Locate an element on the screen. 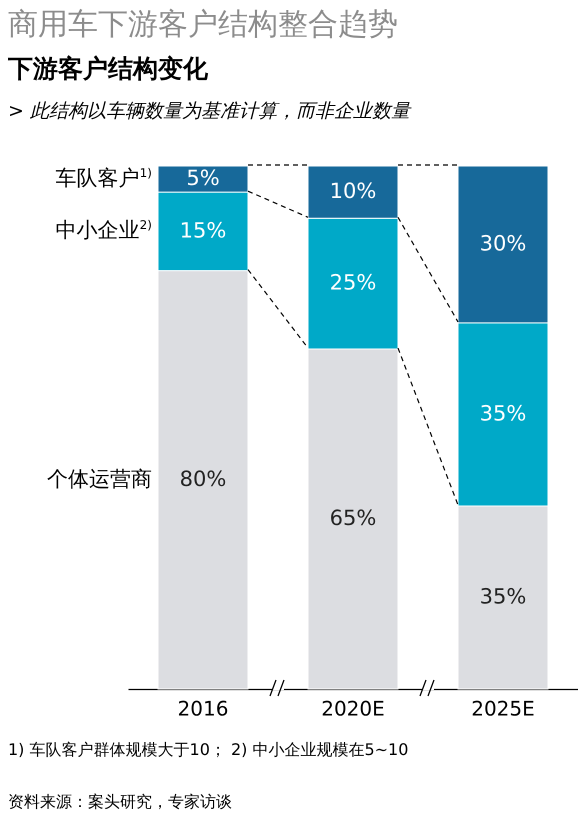 The width and height of the screenshot is (584, 816). series-label: 车队客户$^{1)}$ is located at coordinates (104, 178).